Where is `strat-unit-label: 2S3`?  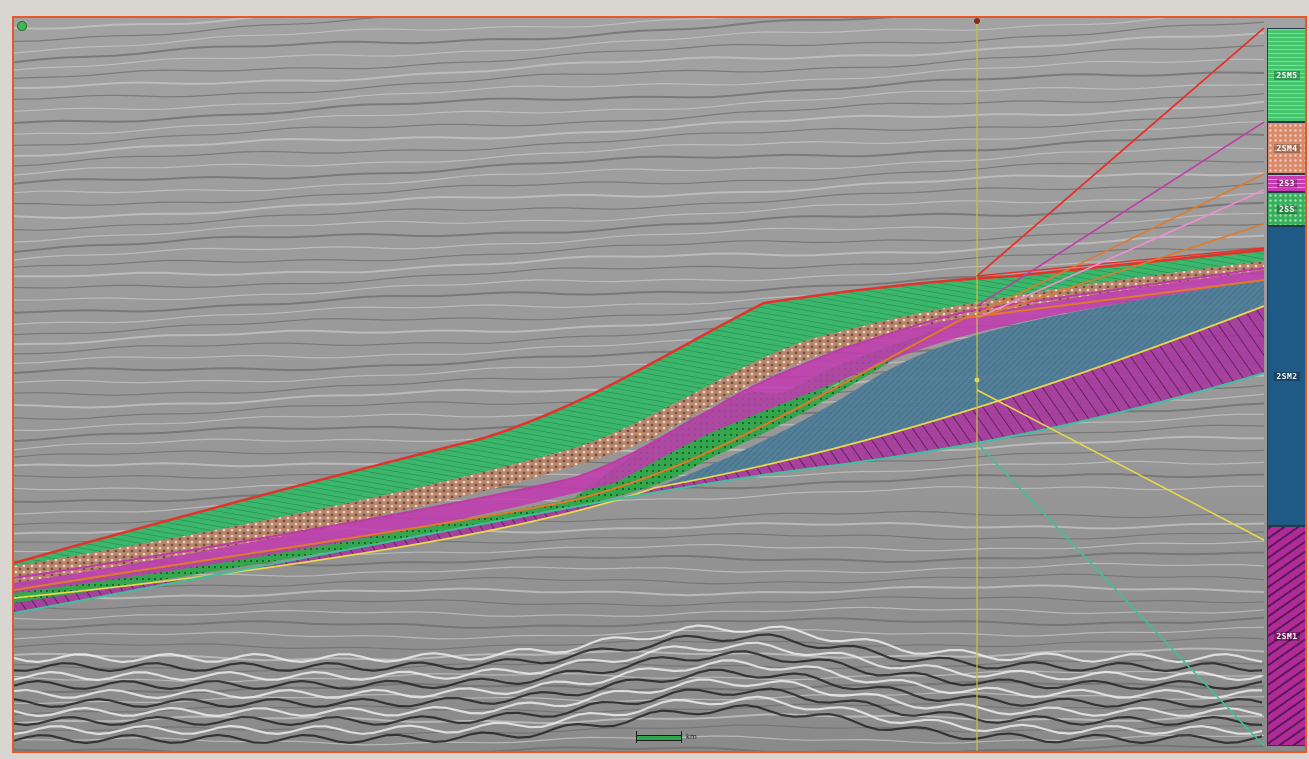 strat-unit-label: 2S3 is located at coordinates (1287, 183).